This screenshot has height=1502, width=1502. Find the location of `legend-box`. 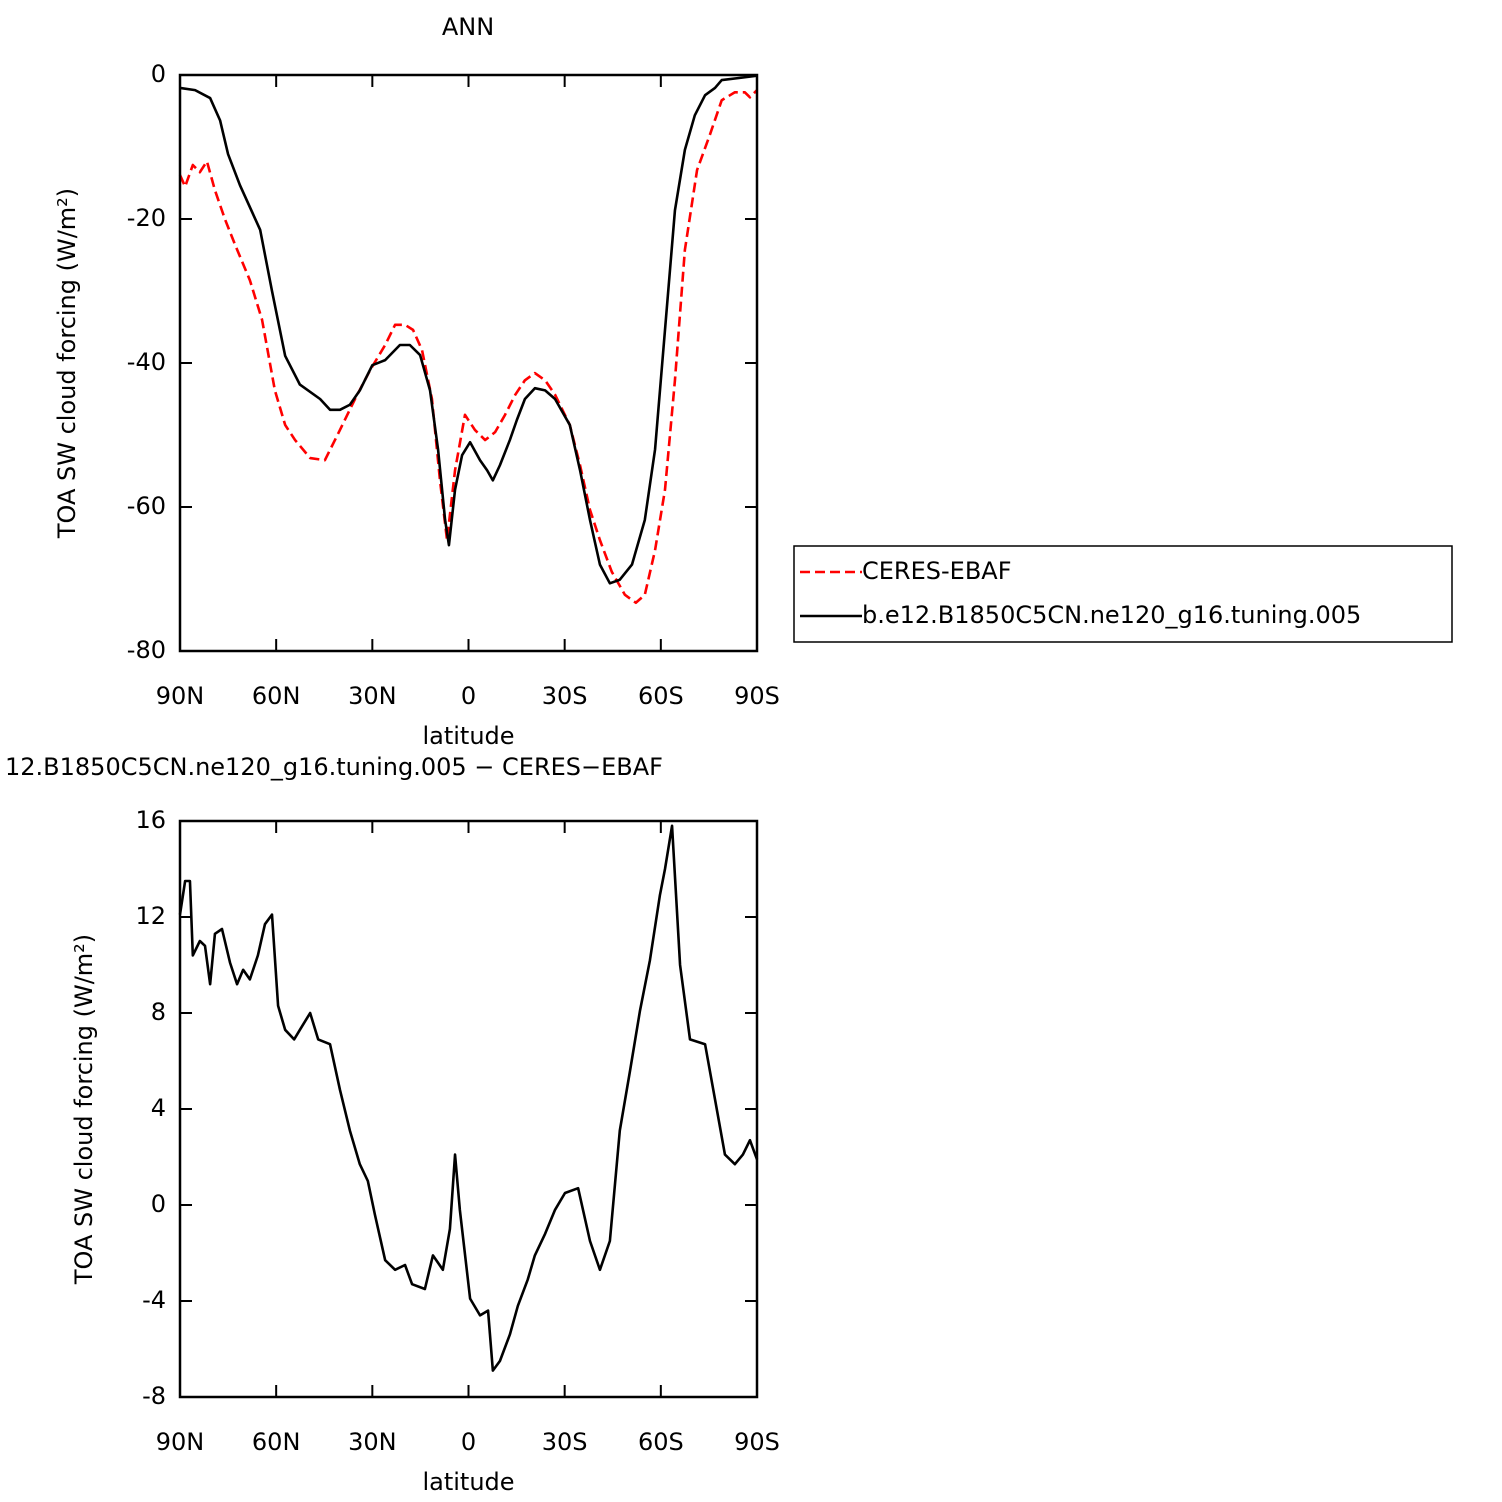

legend-box is located at coordinates (1123, 594).